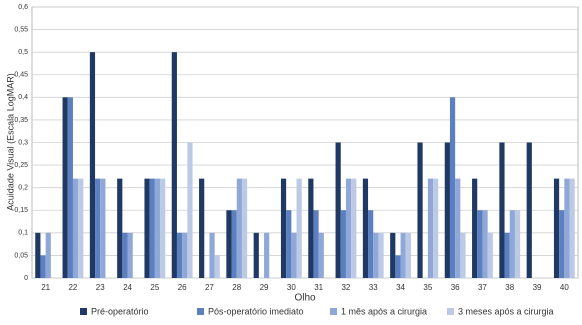 The width and height of the screenshot is (582, 325). I want to click on y-tick-label: 0,15, so click(21, 210).